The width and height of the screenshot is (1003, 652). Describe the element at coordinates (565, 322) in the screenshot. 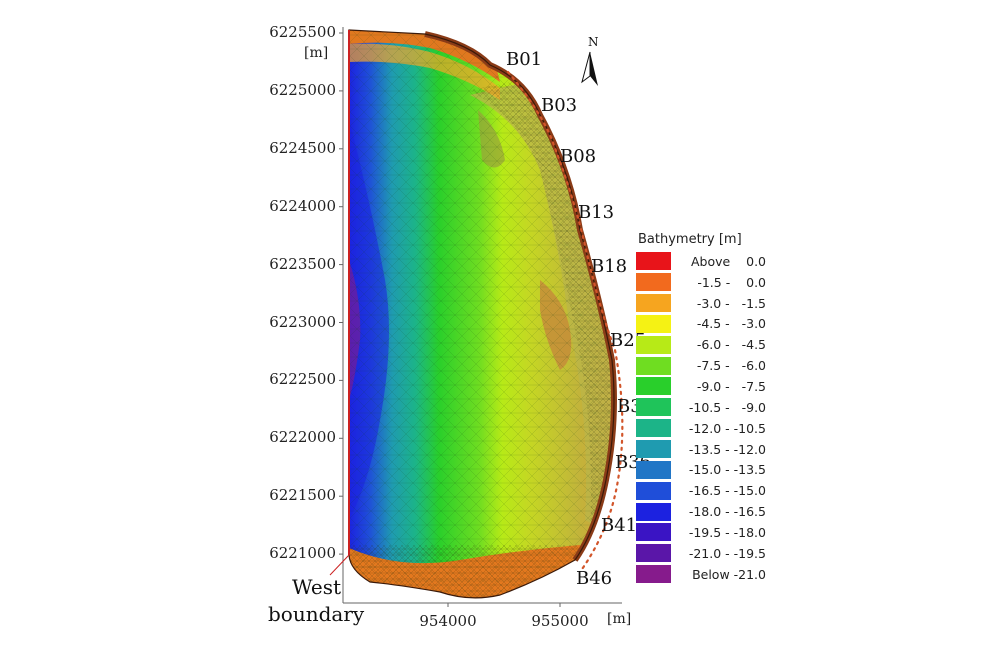

I see `profile-line` at that location.